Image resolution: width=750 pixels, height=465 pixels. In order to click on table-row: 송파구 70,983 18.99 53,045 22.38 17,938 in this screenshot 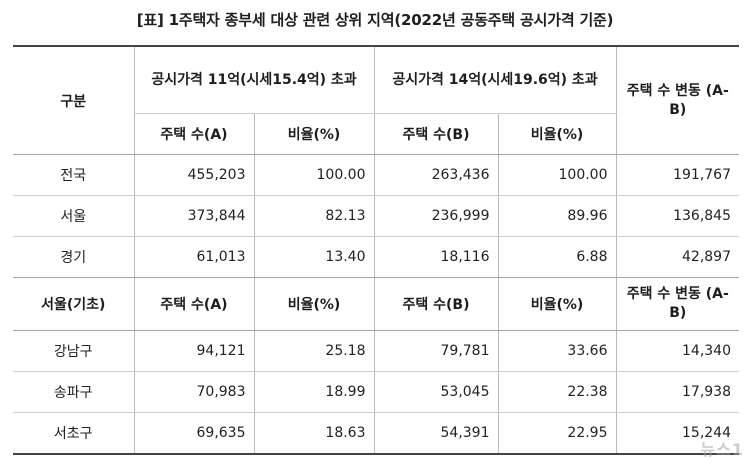, I will do `click(376, 392)`.